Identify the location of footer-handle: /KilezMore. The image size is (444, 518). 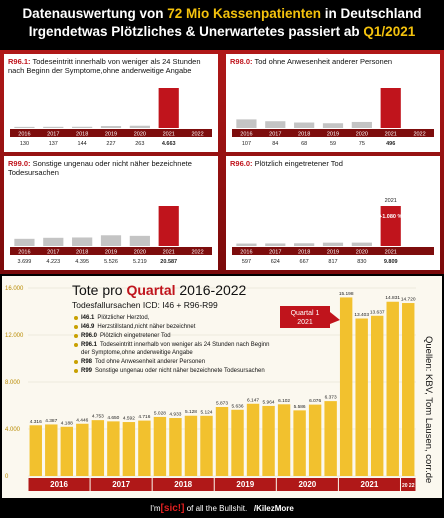
(273, 508).